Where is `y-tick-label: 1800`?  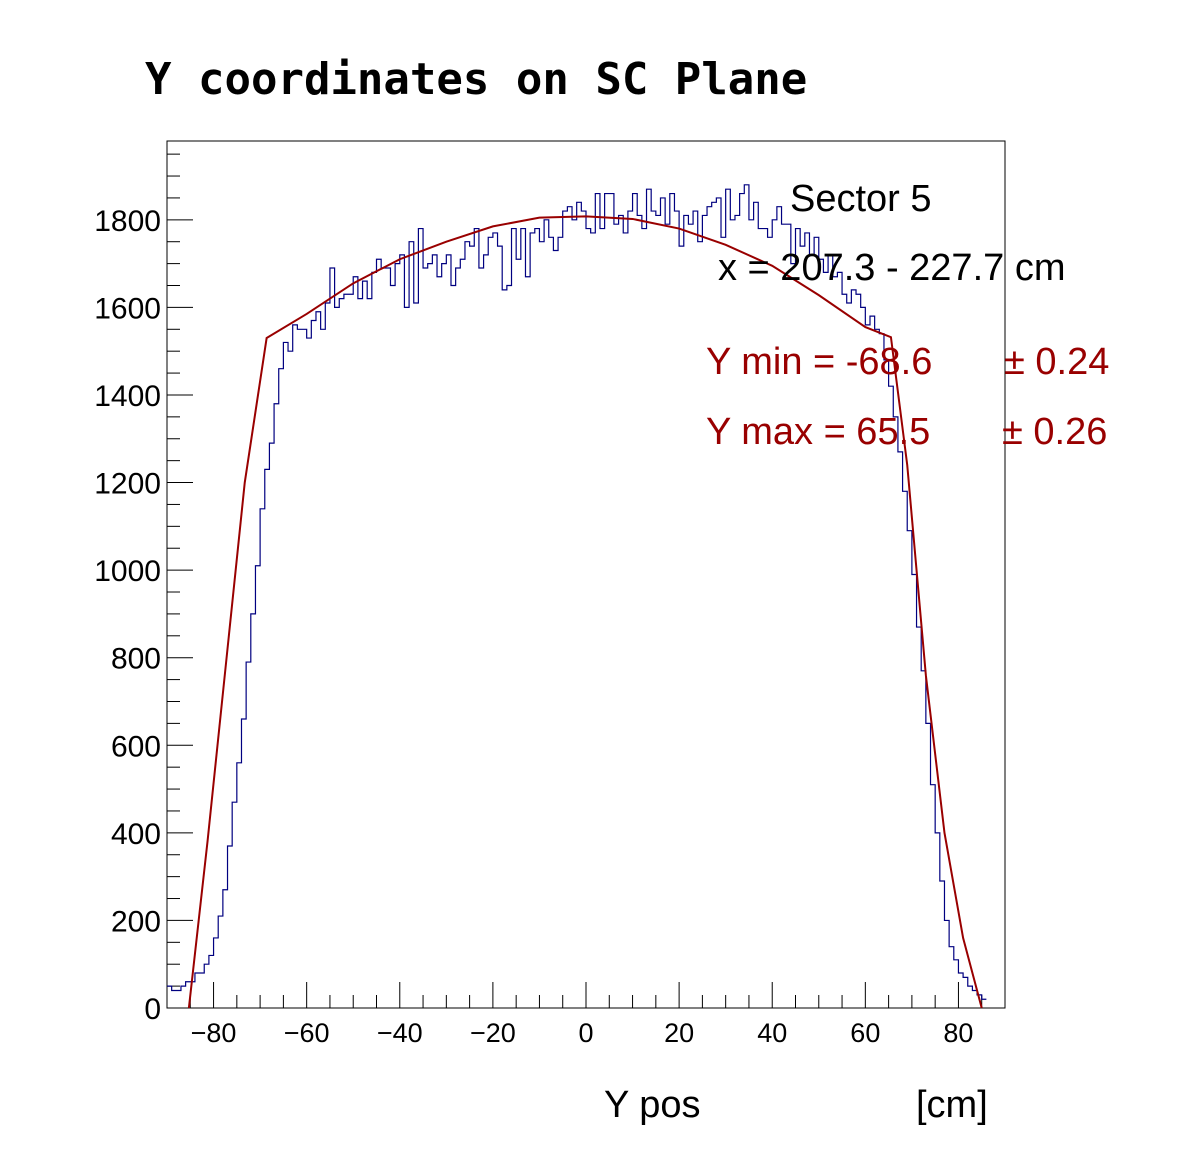 y-tick-label: 1800 is located at coordinates (127, 221).